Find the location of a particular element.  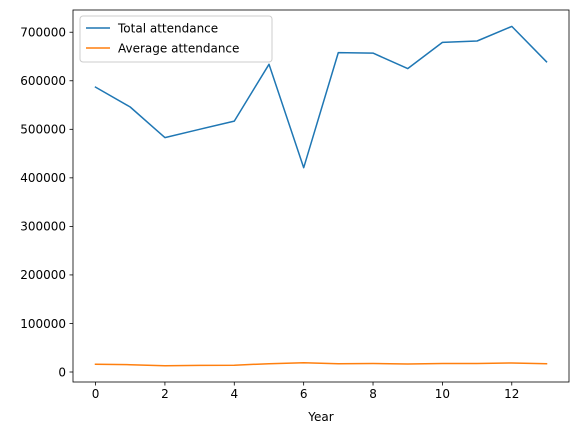

y-tick-label: 100000 is located at coordinates (43, 324).